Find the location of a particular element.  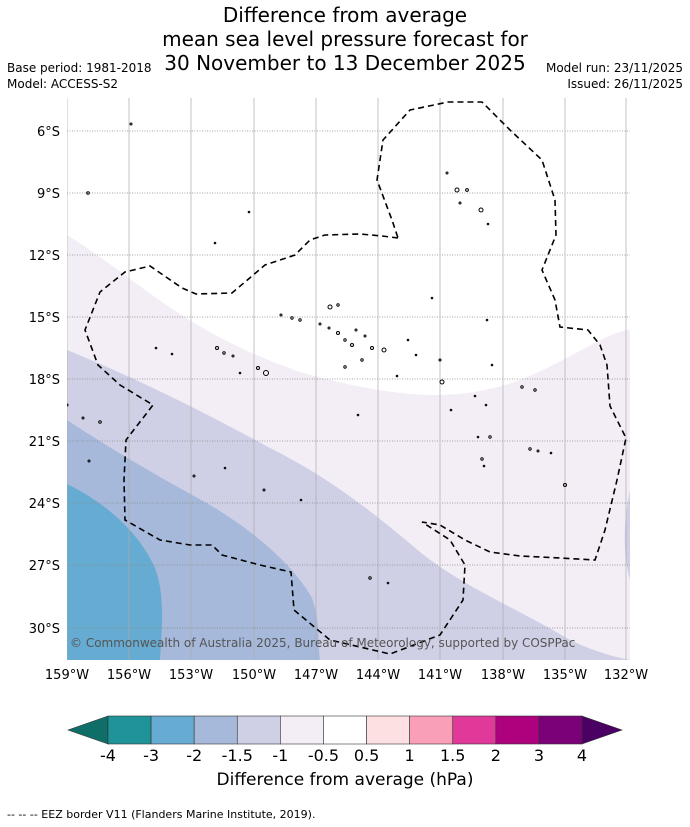

colorbar-tick-label: -1 is located at coordinates (280, 755).